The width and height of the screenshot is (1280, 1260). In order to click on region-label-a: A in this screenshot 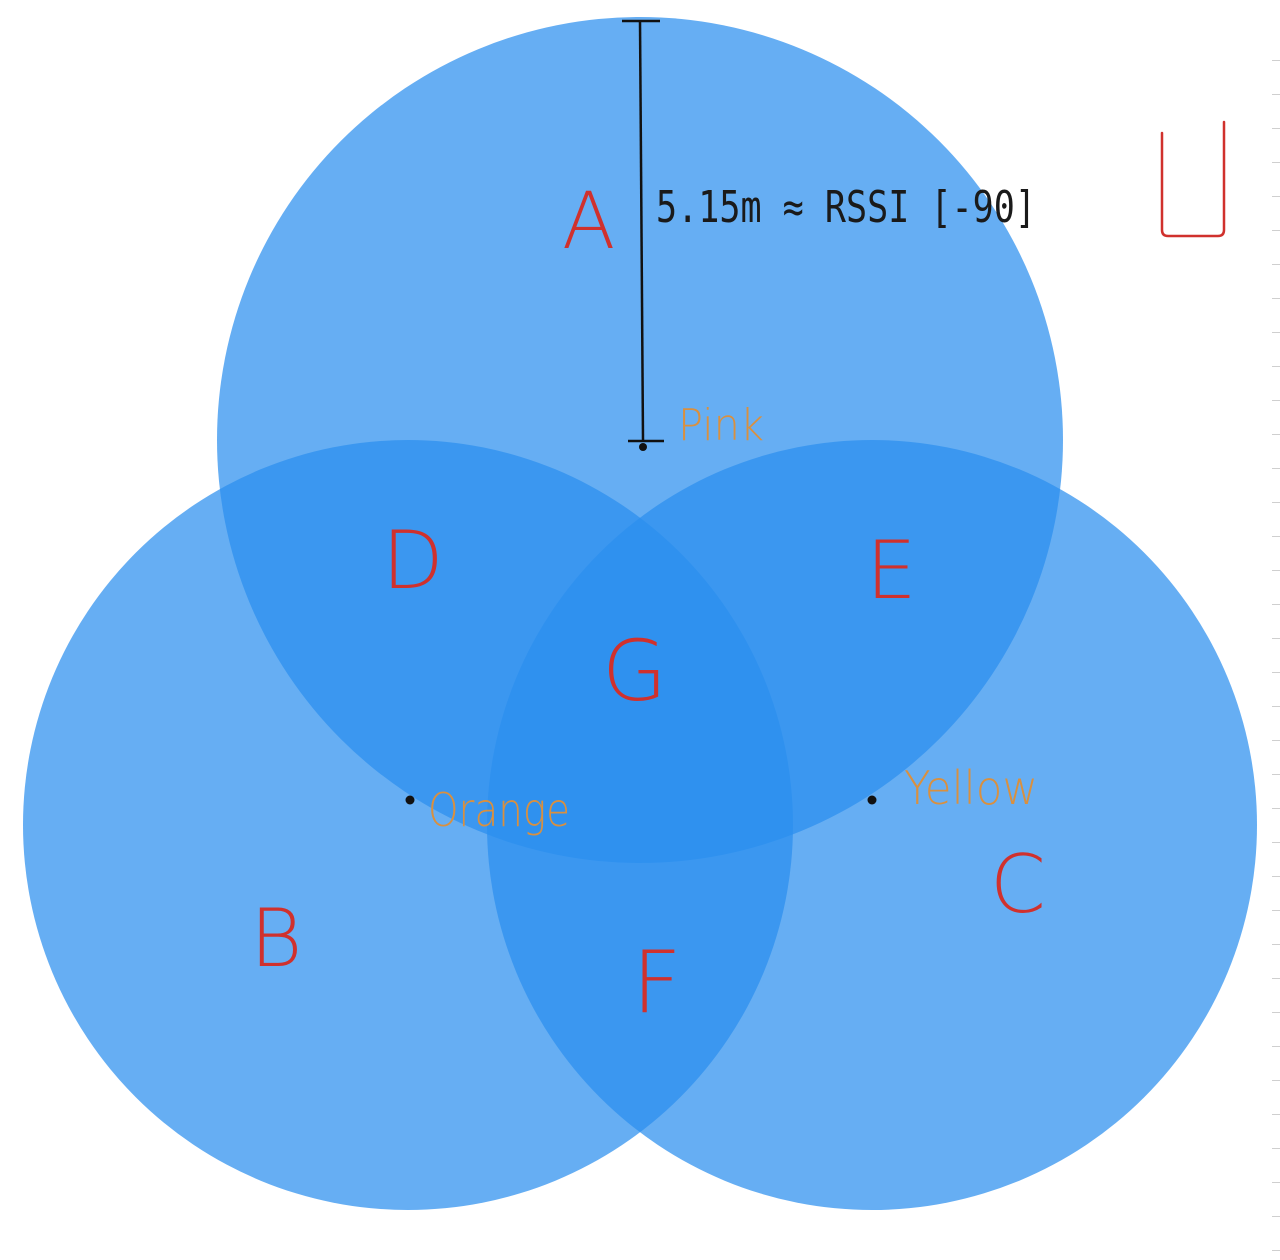, I will do `click(588, 222)`.